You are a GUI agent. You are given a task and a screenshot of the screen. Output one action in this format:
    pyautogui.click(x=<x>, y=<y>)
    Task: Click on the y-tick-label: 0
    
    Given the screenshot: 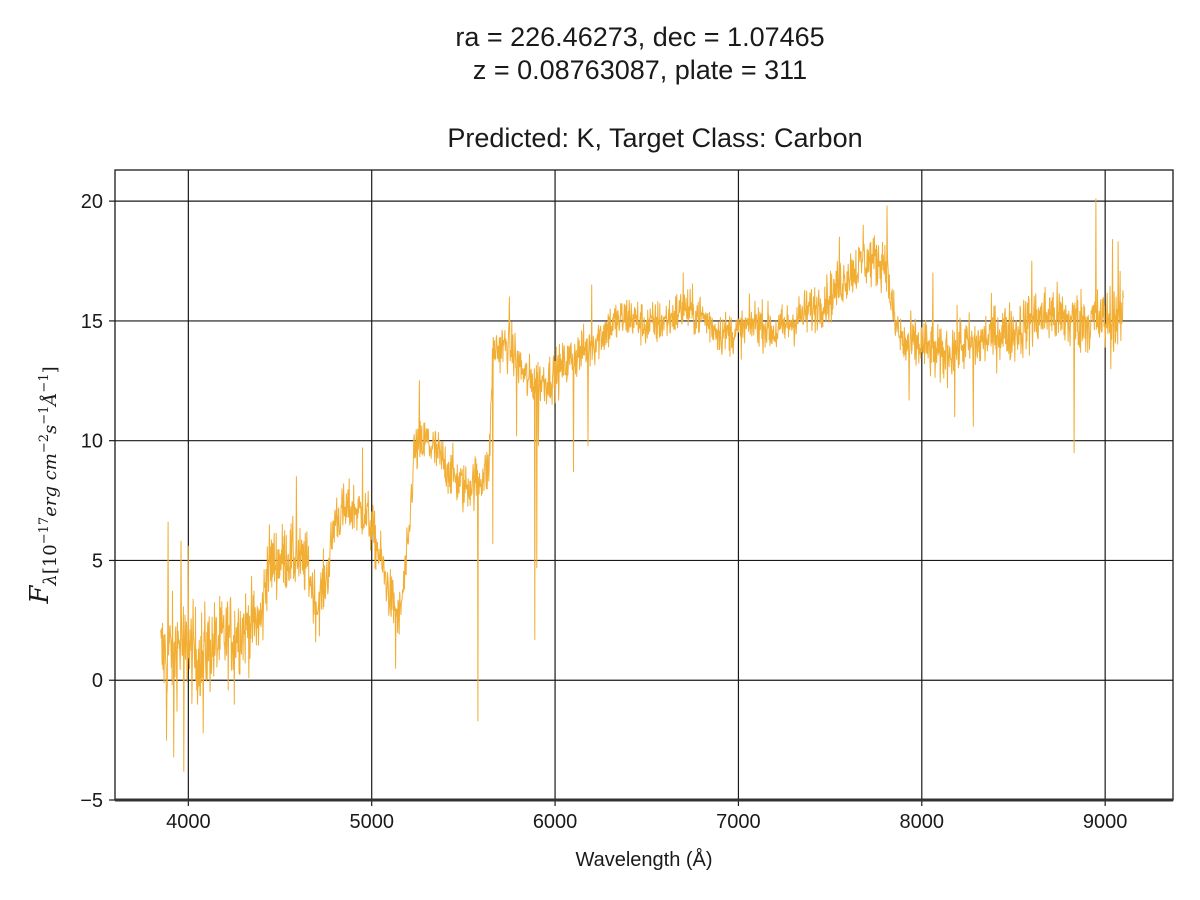 What is the action you would take?
    pyautogui.click(x=97, y=681)
    